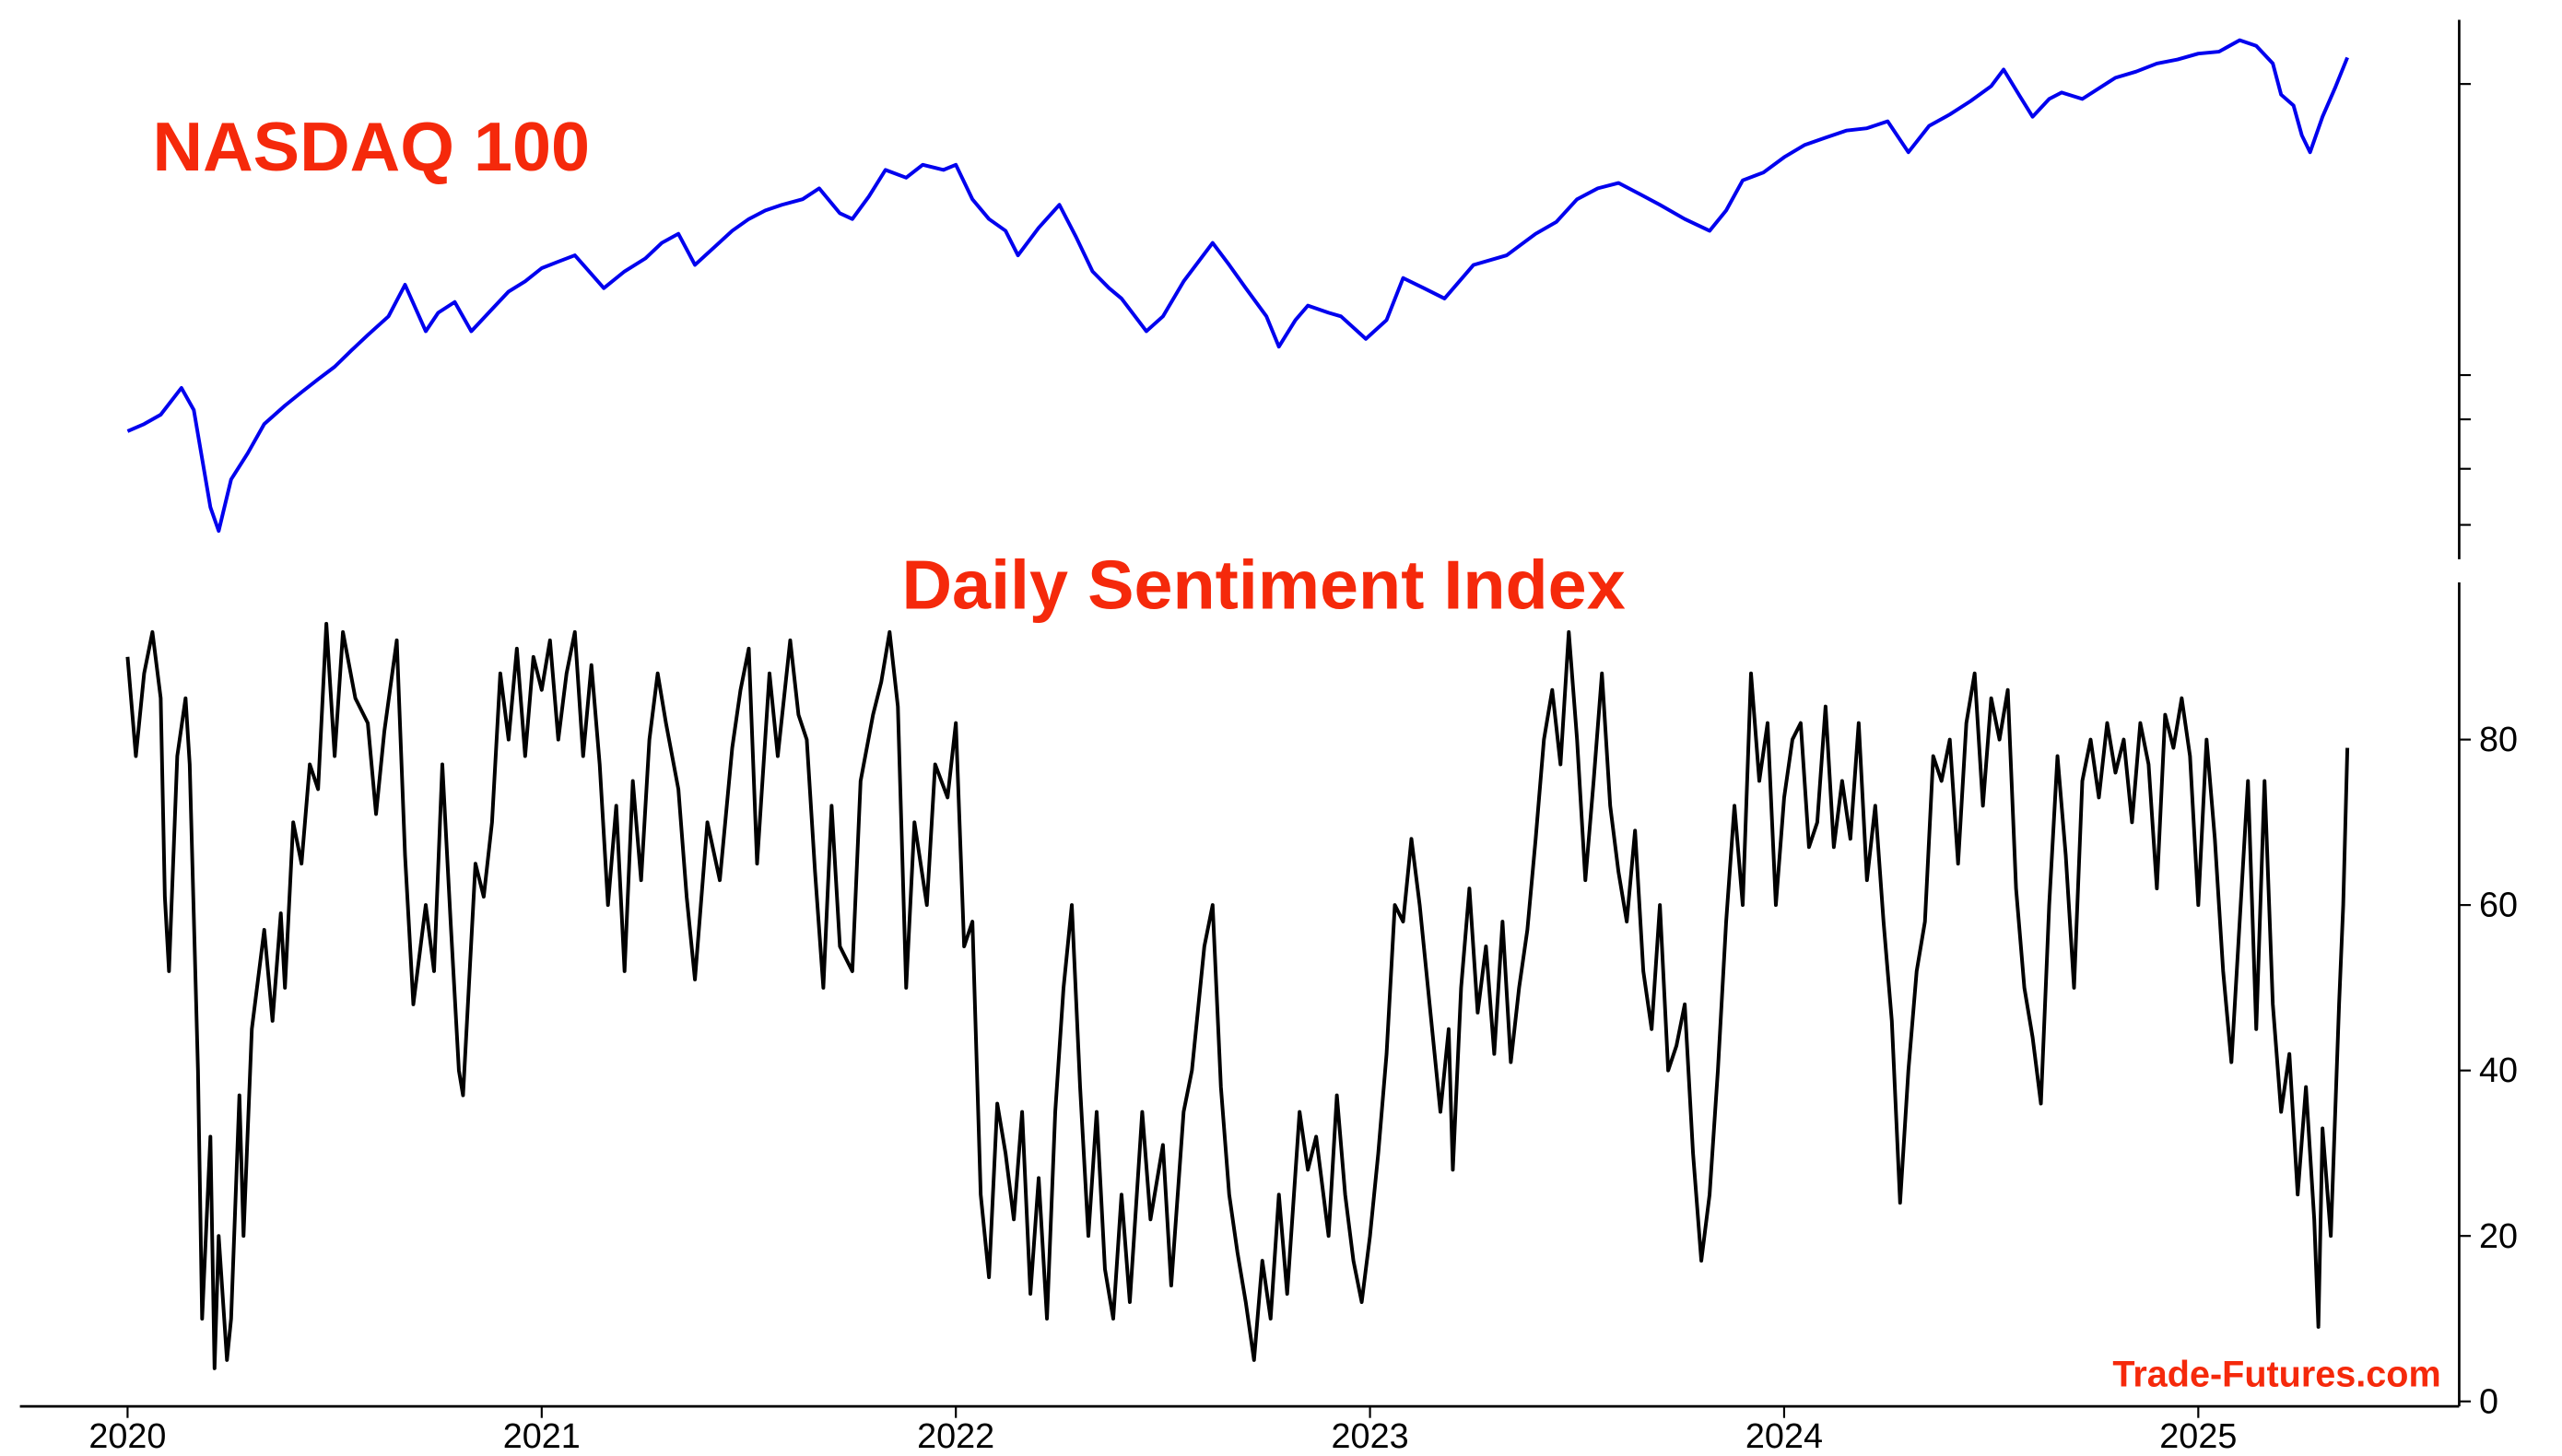 Image resolution: width=2562 pixels, height=1456 pixels. I want to click on x-tick-label: 2021, so click(542, 1435).